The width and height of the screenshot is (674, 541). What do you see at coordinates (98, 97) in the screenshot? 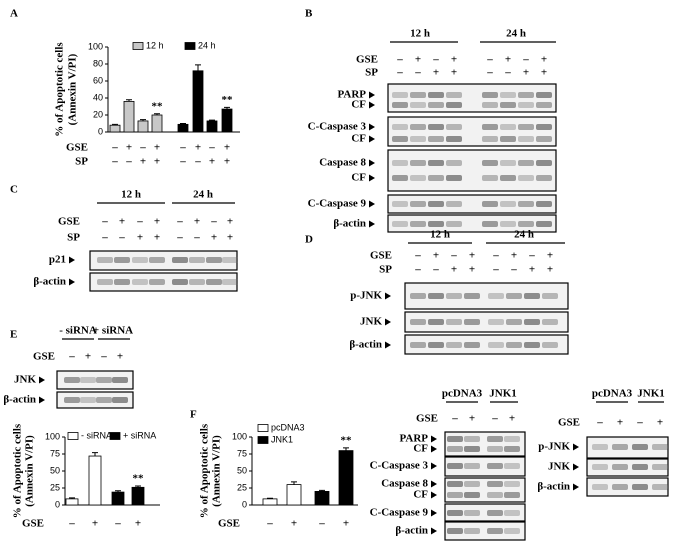
I see `y-tick-label: 40` at bounding box center [98, 97].